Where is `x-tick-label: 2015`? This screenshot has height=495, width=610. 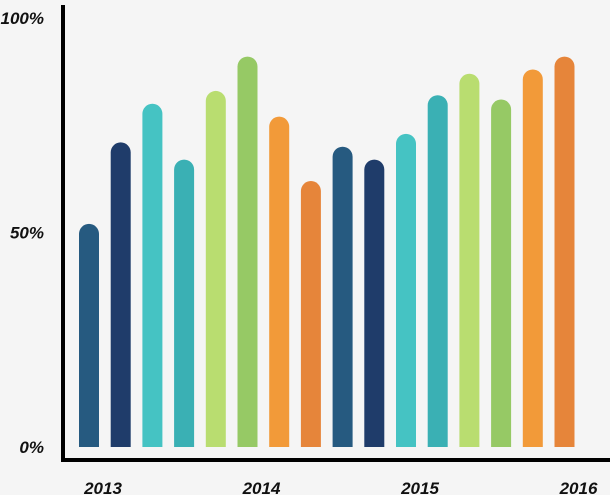 x-tick-label: 2015 is located at coordinates (419, 487).